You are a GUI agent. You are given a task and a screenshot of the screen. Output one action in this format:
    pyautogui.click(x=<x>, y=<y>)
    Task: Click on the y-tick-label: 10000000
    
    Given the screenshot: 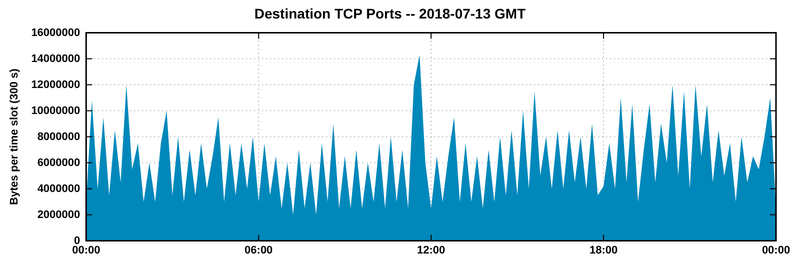 What is the action you would take?
    pyautogui.click(x=55, y=110)
    